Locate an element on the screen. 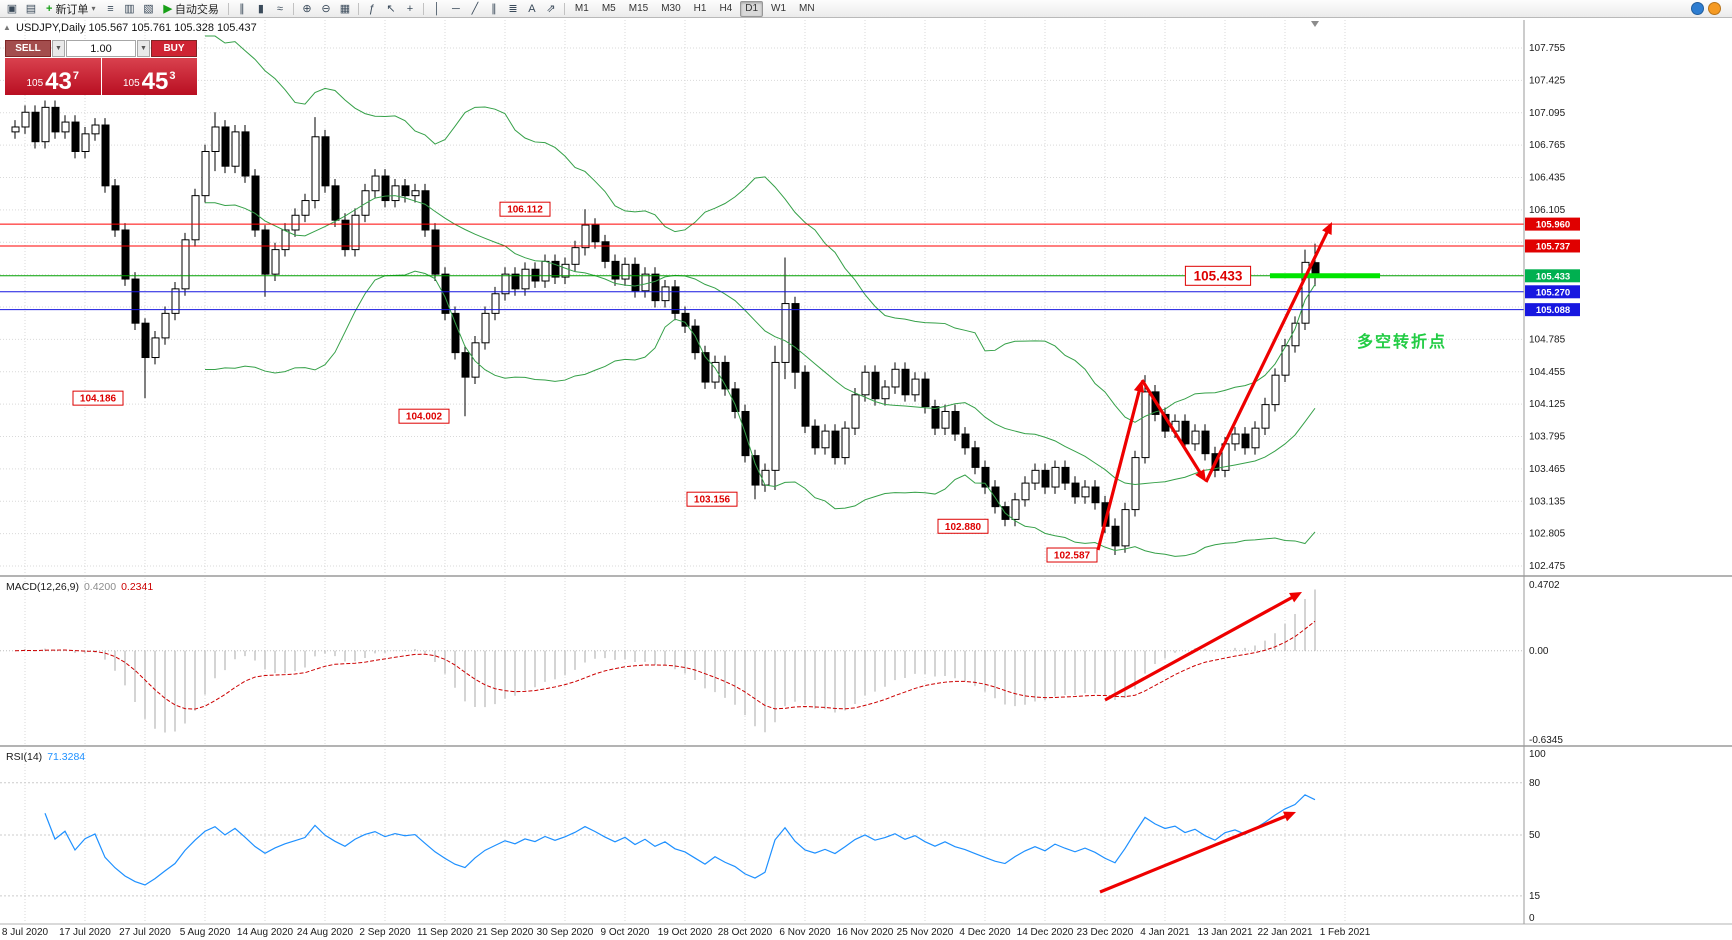  timeframe-m30-button: M30 is located at coordinates (671, 8).